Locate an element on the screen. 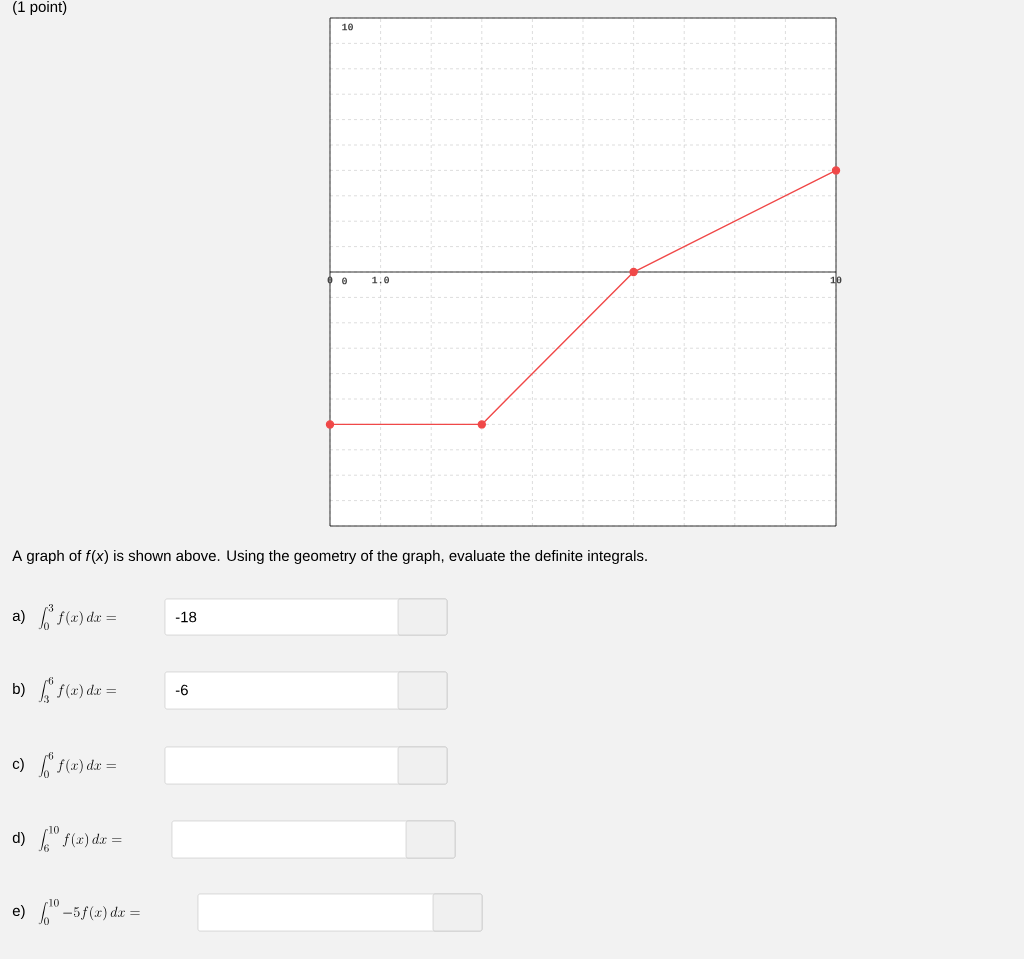 This screenshot has height=959, width=1024. x-tick-label: 10 is located at coordinates (836, 280).